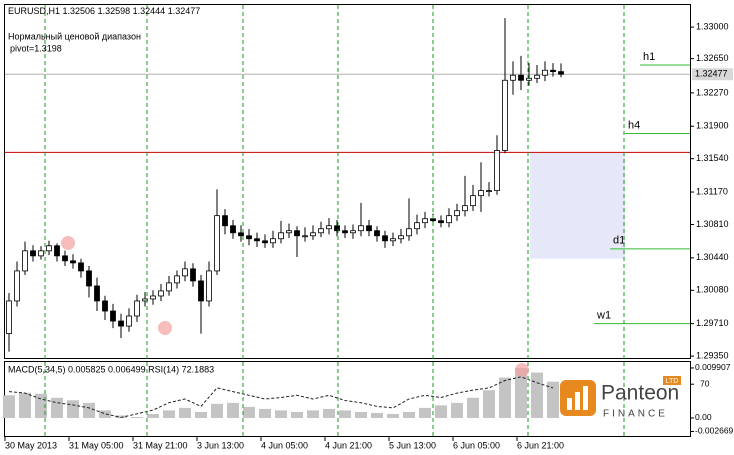 This screenshot has width=734, height=455. Describe the element at coordinates (79, 11) in the screenshot. I see `last-open: 1.32506` at that location.